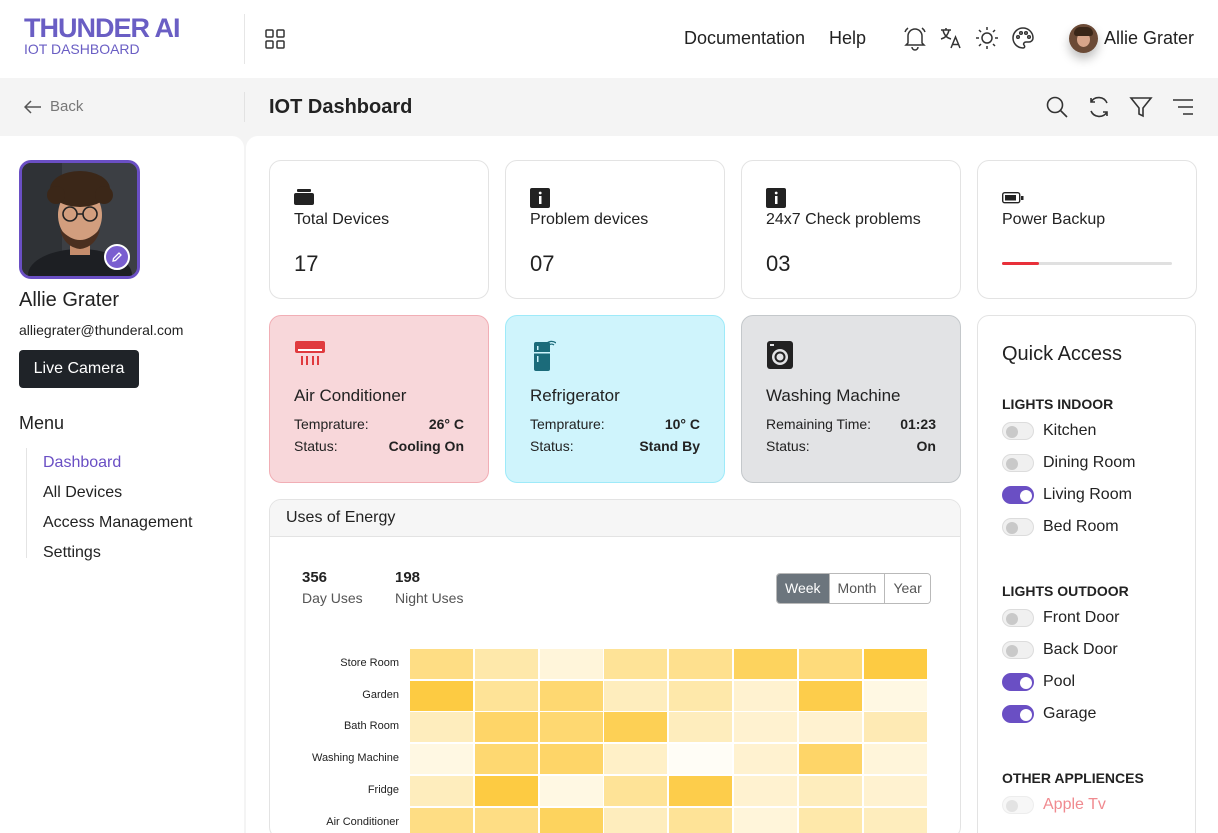  Describe the element at coordinates (1060, 618) in the screenshot. I see `quick-toggle-front-door: Front Door` at that location.